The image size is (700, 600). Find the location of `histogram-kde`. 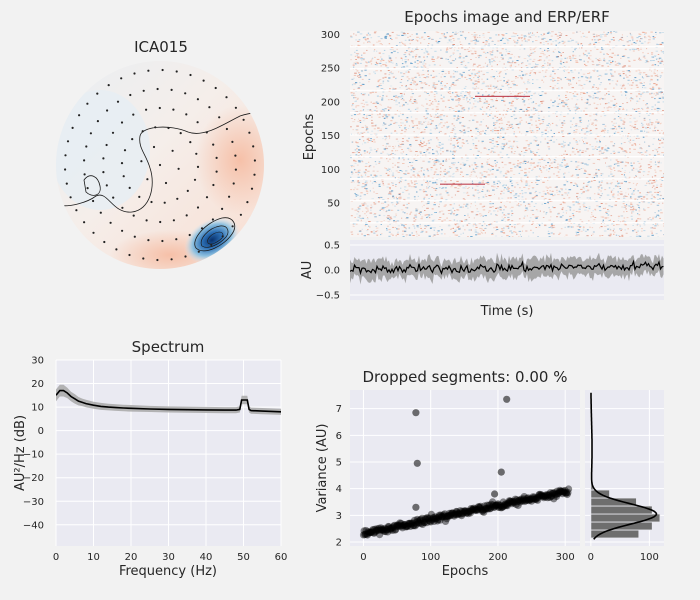

histogram-kde is located at coordinates (624, 466).